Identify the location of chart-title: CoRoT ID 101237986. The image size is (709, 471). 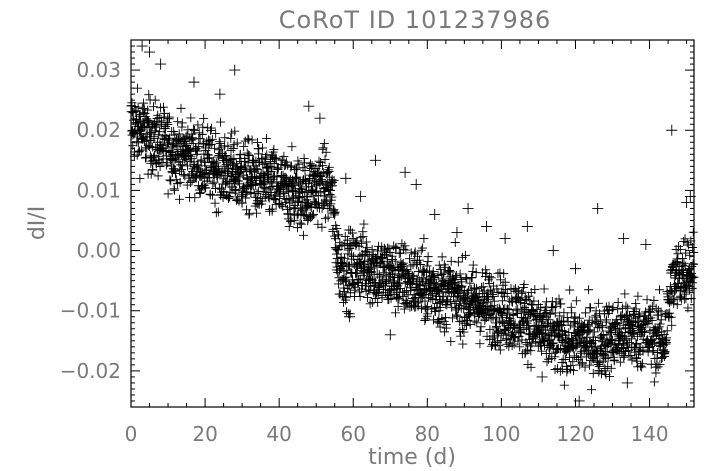
(415, 20).